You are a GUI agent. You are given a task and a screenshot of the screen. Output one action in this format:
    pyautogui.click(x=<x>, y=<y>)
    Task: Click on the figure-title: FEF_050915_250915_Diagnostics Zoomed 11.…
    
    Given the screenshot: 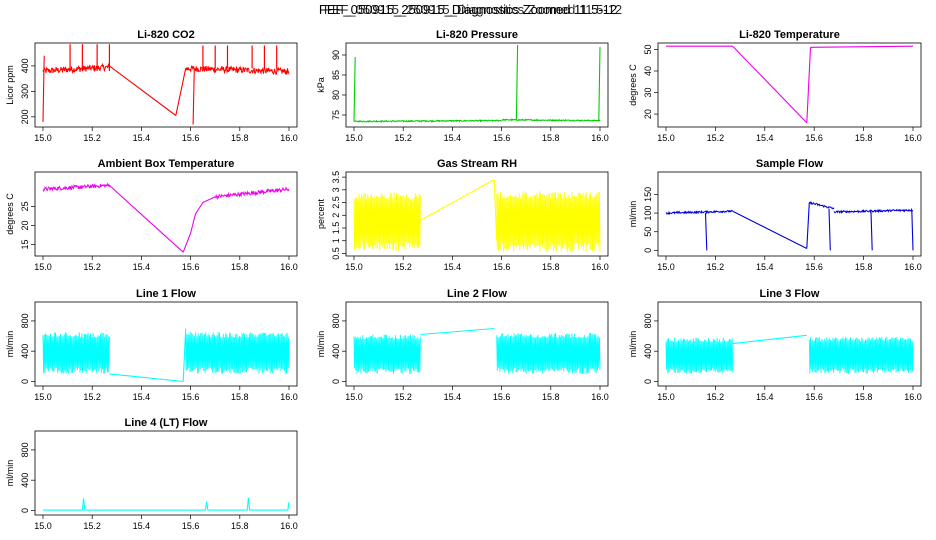 What is the action you would take?
    pyautogui.click(x=468, y=9)
    